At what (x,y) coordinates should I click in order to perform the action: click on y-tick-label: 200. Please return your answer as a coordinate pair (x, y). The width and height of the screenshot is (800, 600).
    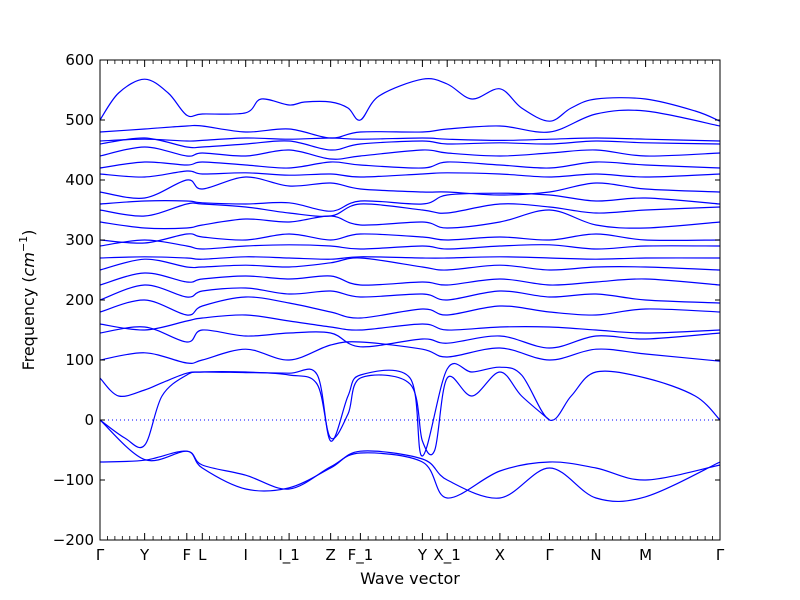
    Looking at the image, I should click on (79, 300).